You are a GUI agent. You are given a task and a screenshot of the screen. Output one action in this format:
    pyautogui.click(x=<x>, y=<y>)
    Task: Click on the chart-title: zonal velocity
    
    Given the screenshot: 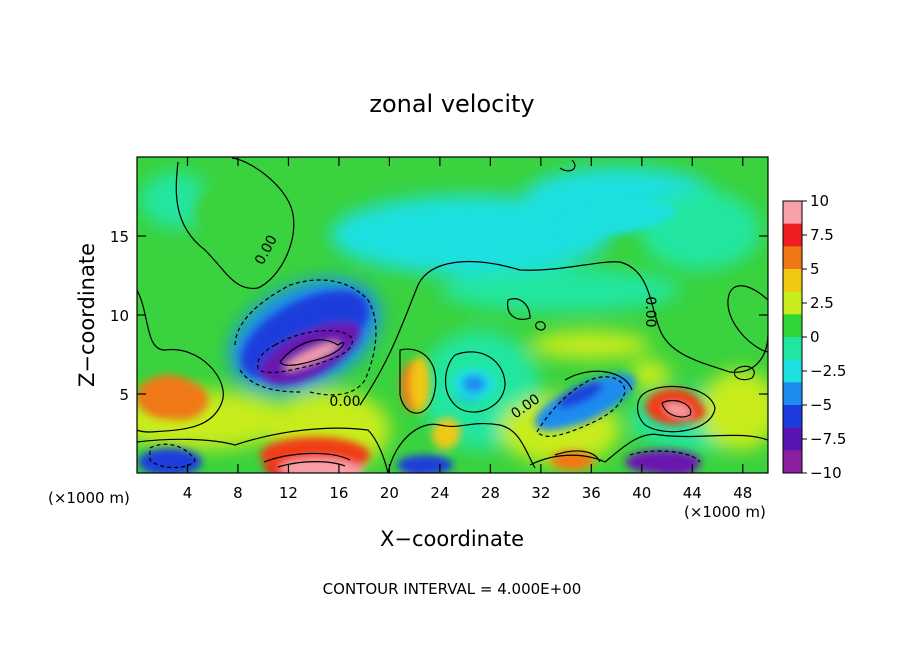 What is the action you would take?
    pyautogui.click(x=451, y=104)
    